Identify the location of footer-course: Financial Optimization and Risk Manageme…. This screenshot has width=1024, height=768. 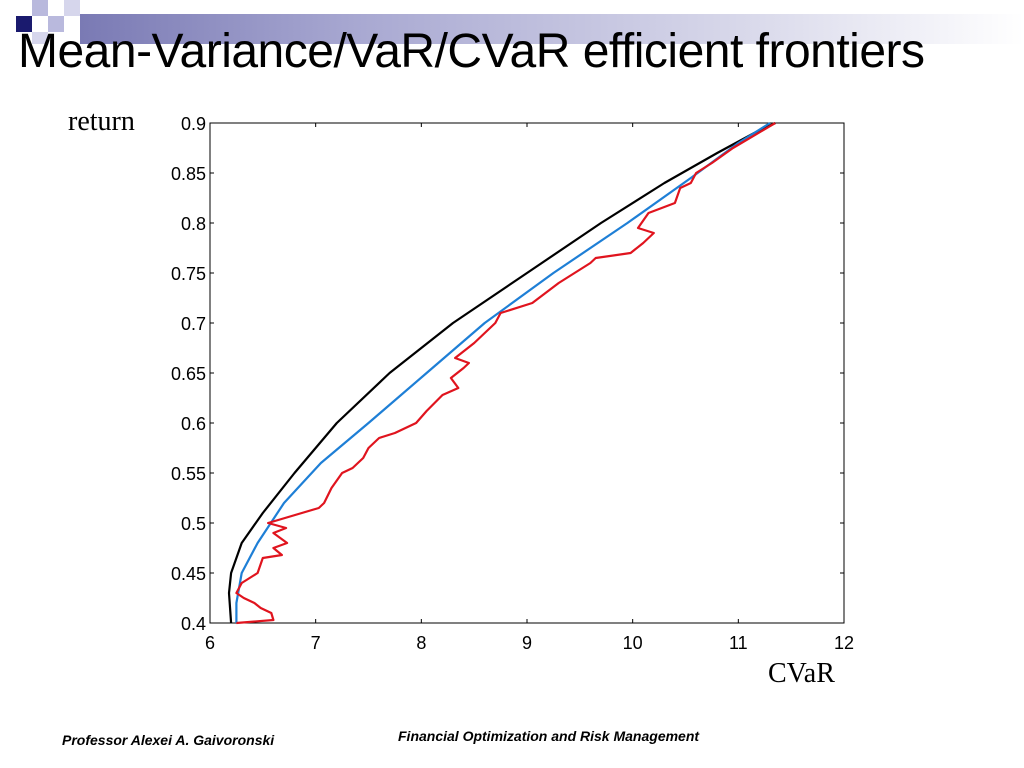
(549, 736).